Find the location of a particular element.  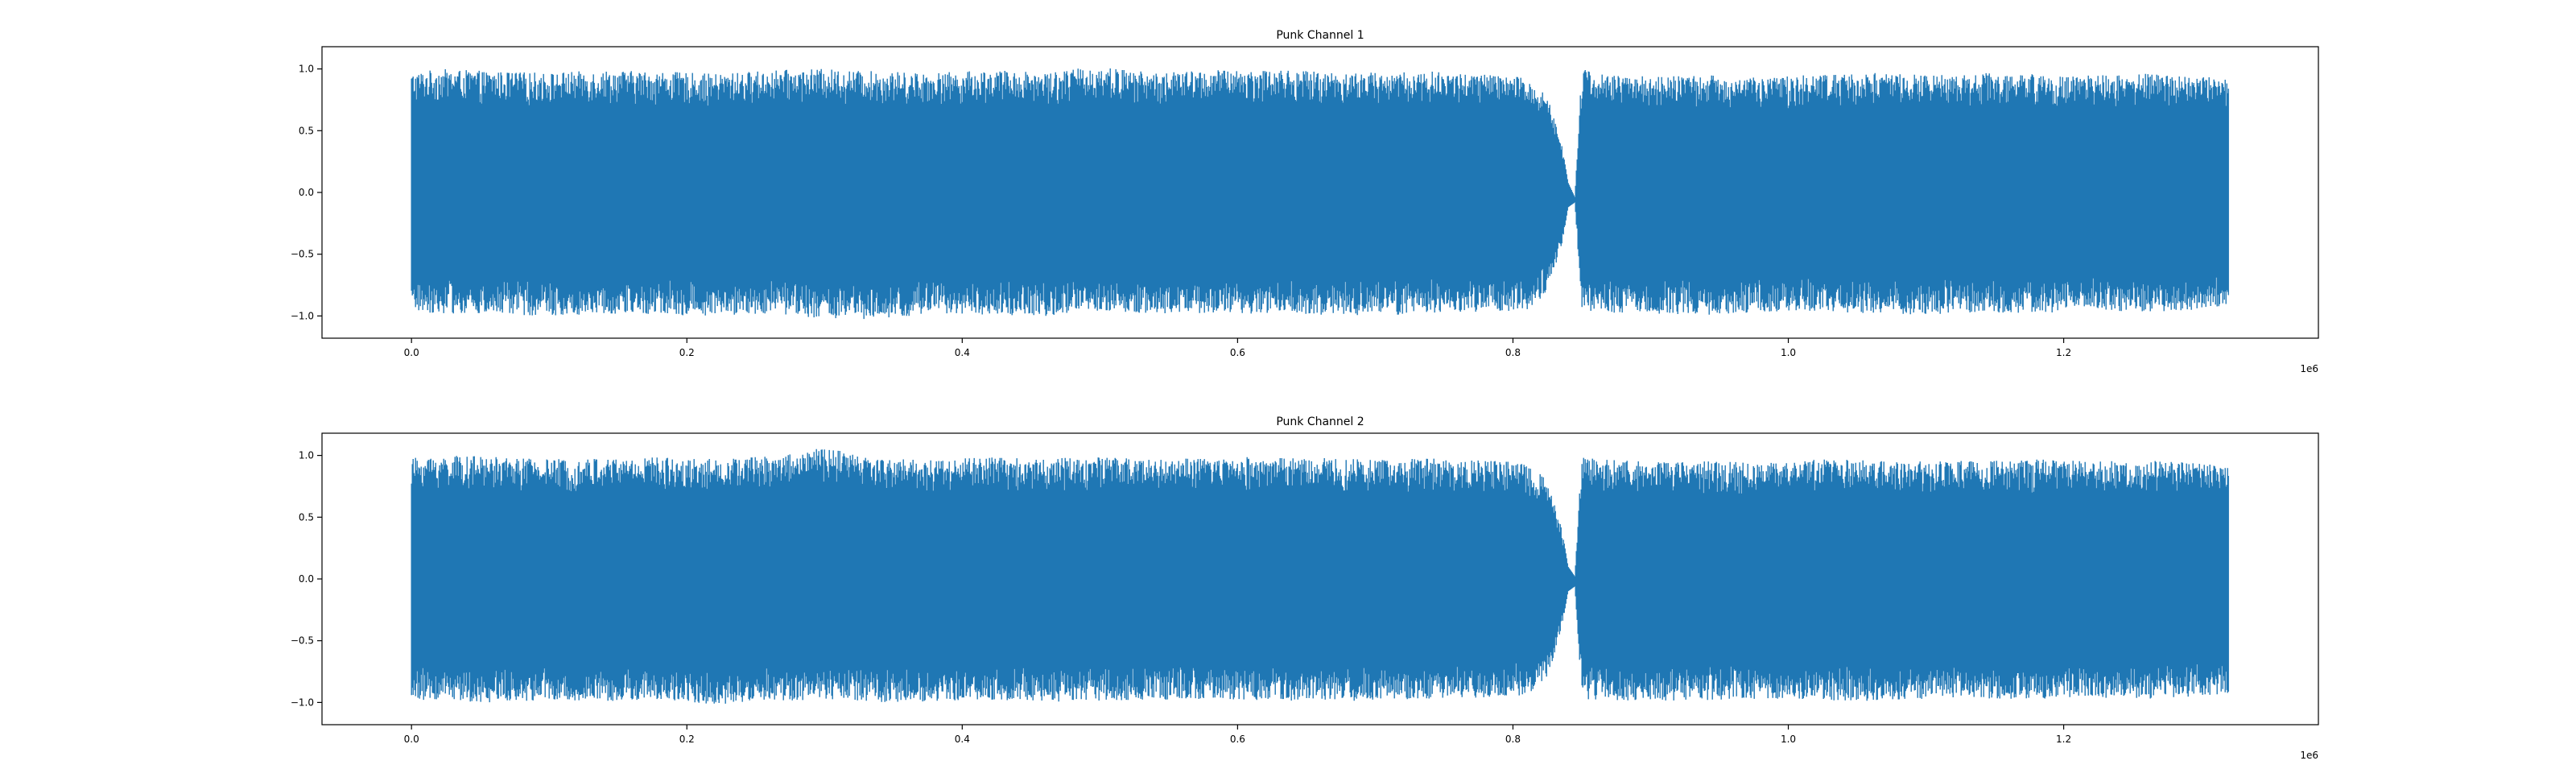

subplot-2-title: Punk Channel 2 is located at coordinates (1320, 421).